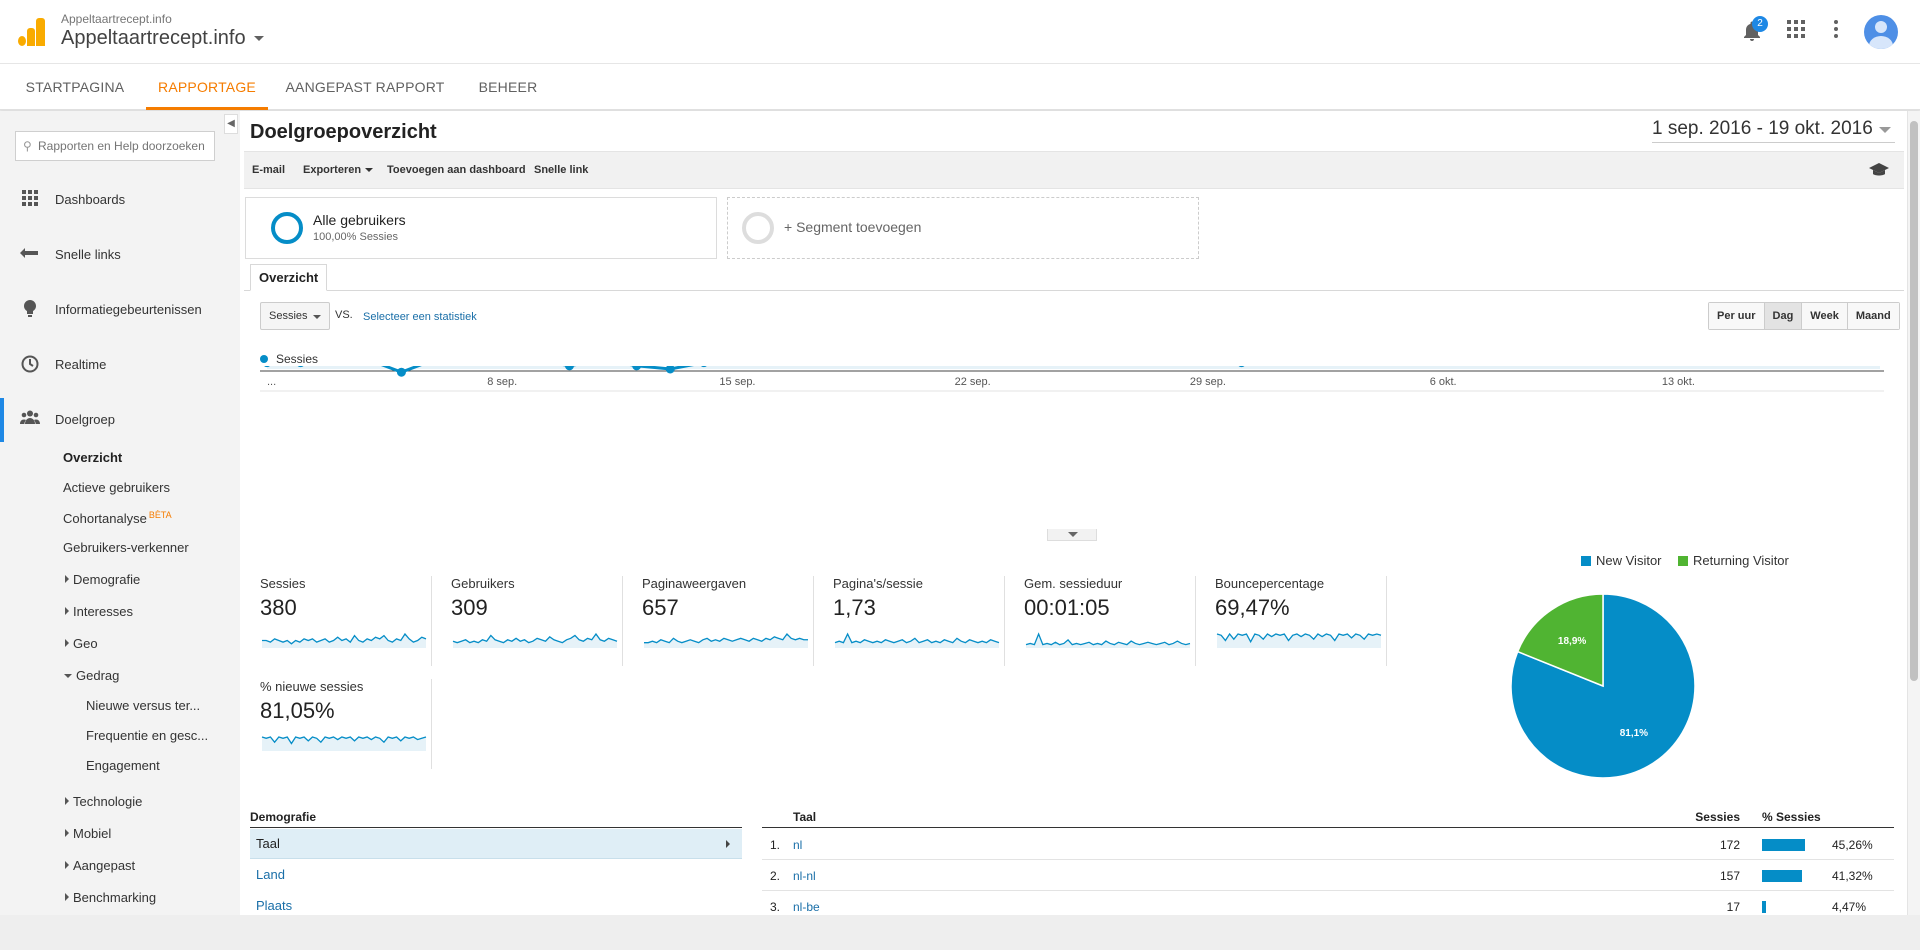 Image resolution: width=1920 pixels, height=950 pixels. What do you see at coordinates (1773, 129) in the screenshot?
I see `date-range-picker: 1 sep. 2016 - 19 okt. 2016` at bounding box center [1773, 129].